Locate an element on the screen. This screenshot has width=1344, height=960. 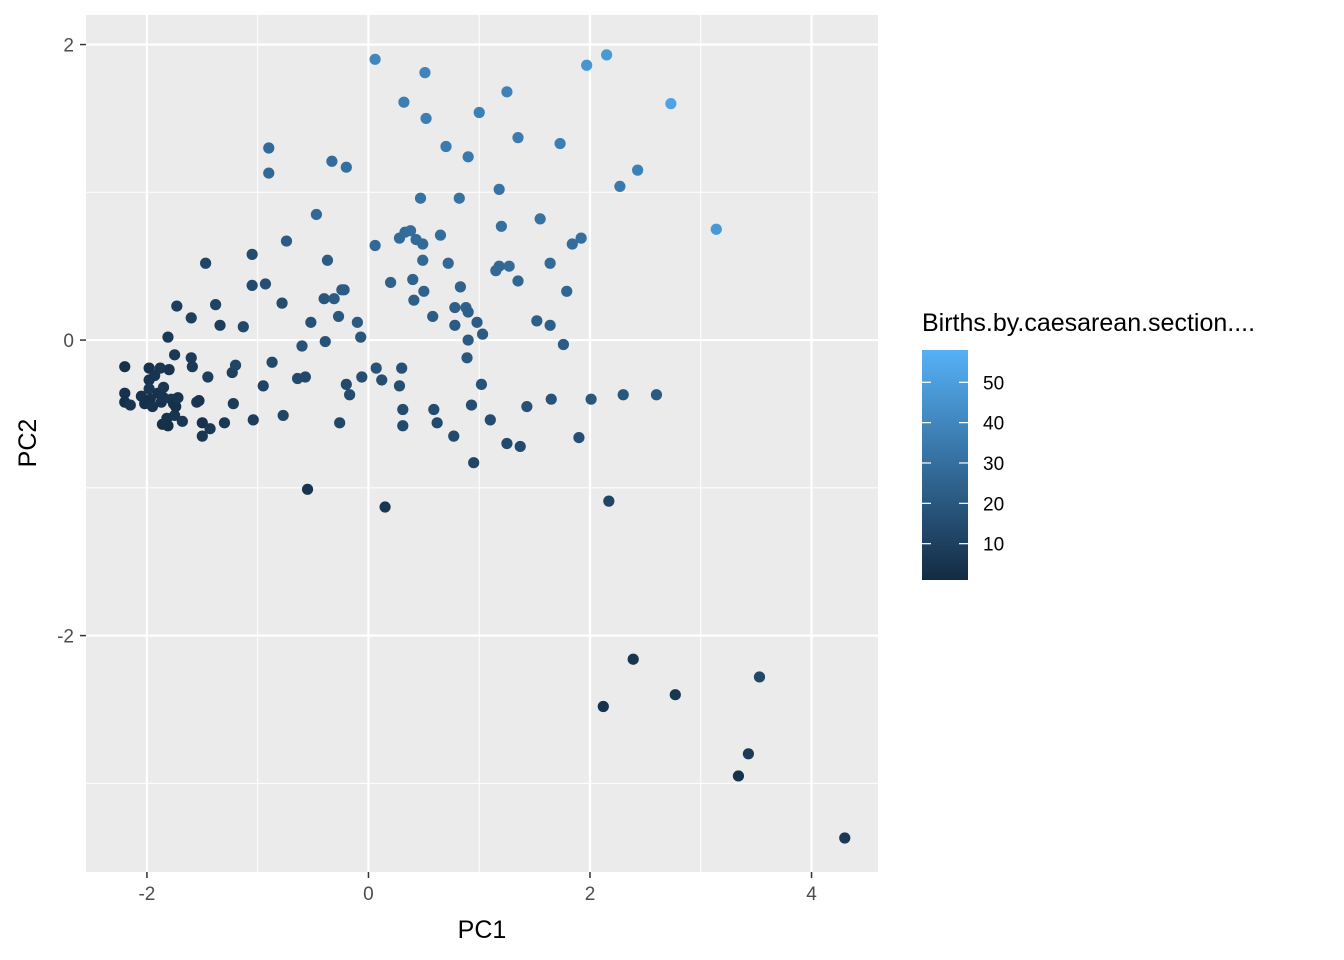
y-tick-label: -2 is located at coordinates (65, 637).